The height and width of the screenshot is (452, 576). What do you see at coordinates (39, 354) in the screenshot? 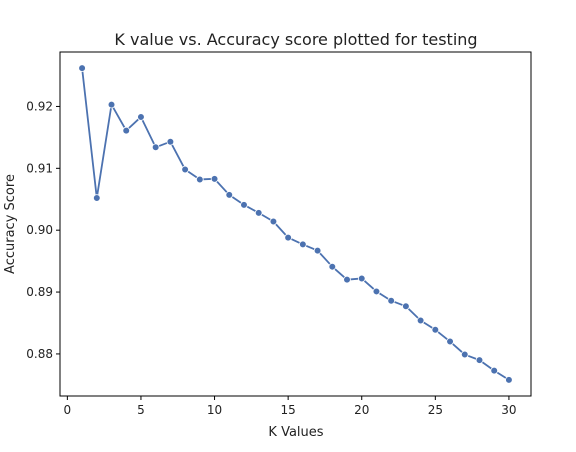
I see `y-tick-label: 0.88` at bounding box center [39, 354].